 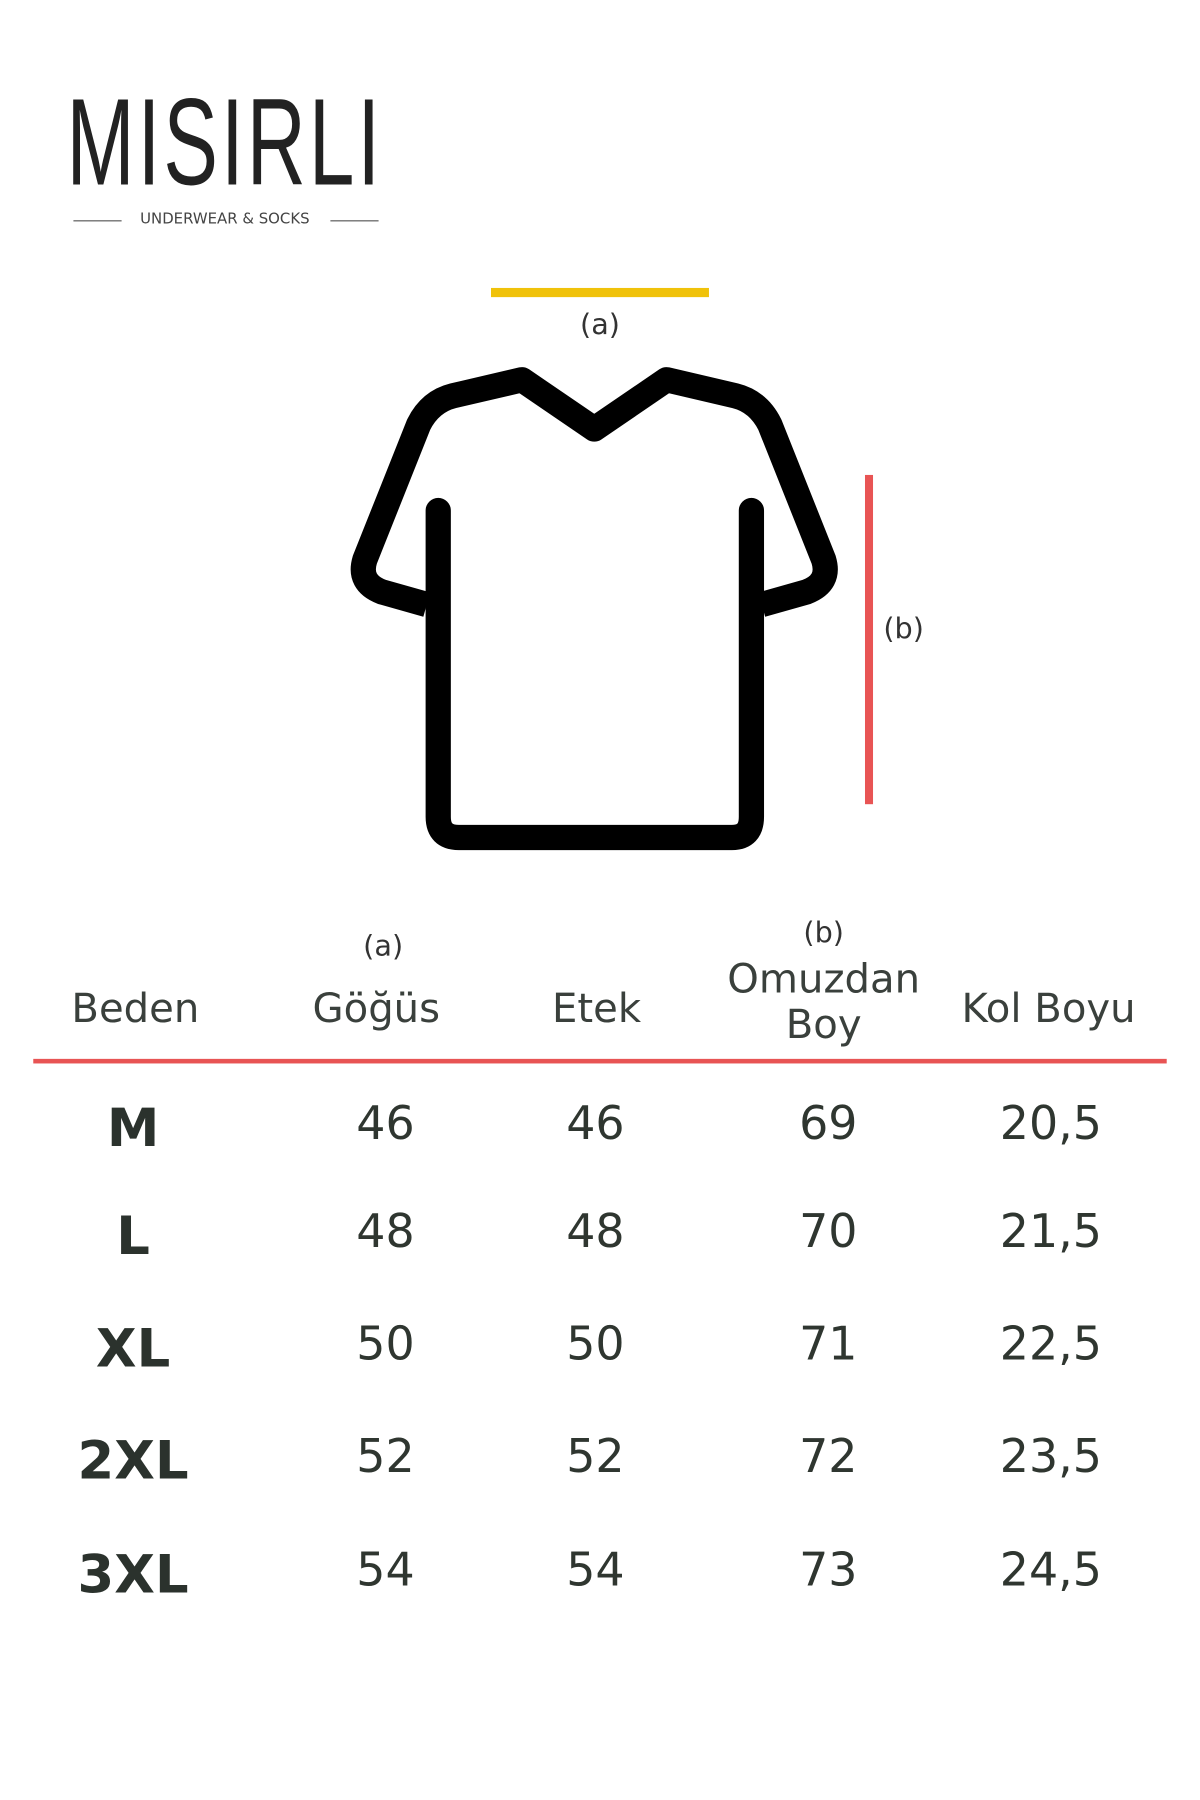 What do you see at coordinates (600, 324) in the screenshot?
I see `measure-a-label: (a)` at bounding box center [600, 324].